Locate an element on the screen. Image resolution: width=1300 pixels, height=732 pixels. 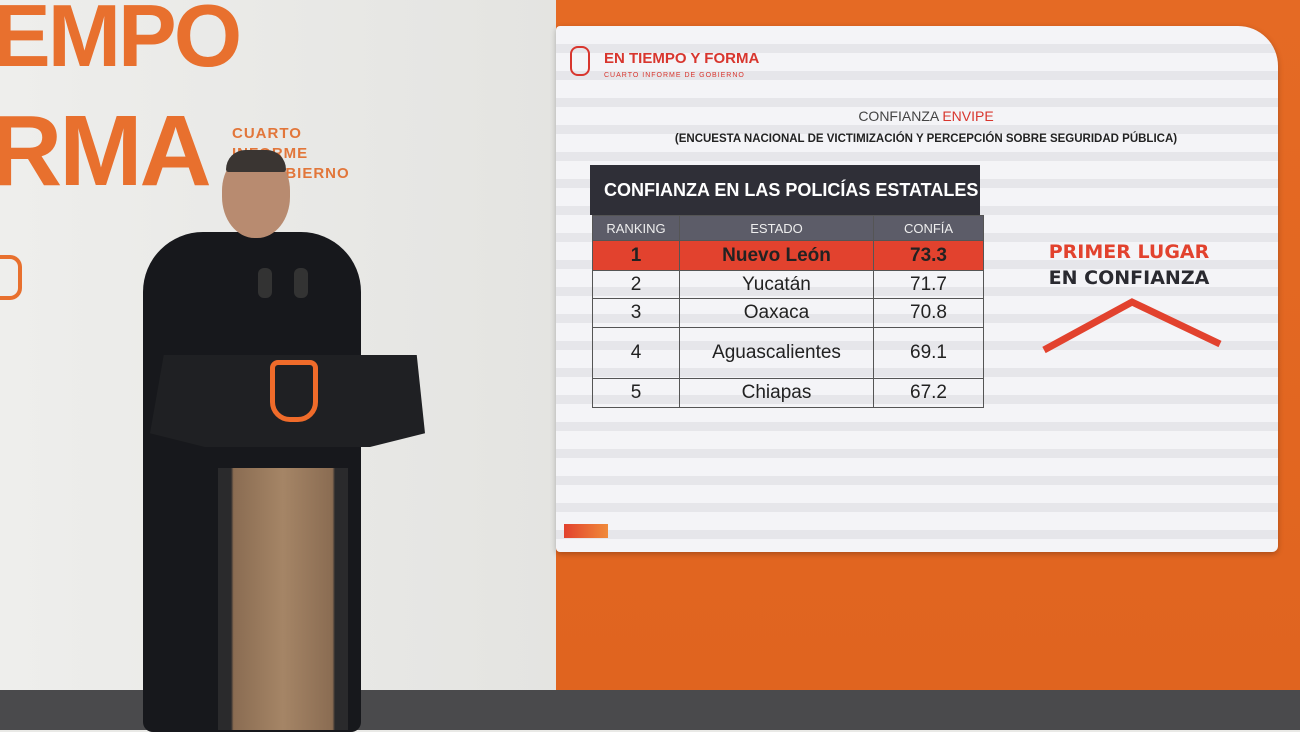
first-place-badge: PRIMER LUGAR EN CONFIANZA is located at coordinates (1129, 265).